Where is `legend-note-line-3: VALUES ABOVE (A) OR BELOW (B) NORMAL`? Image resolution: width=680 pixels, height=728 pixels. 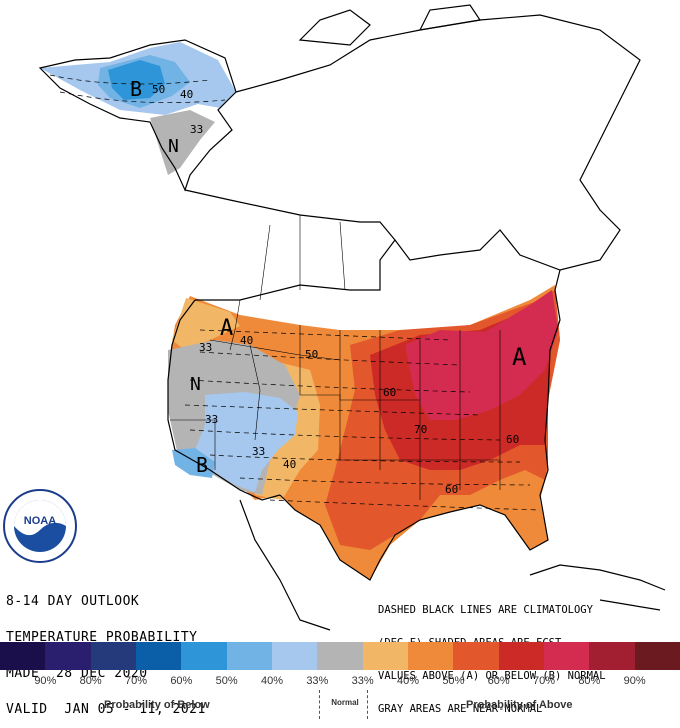 legend-note-line-3: VALUES ABOVE (A) OR BELOW (B) NORMAL is located at coordinates (492, 676).